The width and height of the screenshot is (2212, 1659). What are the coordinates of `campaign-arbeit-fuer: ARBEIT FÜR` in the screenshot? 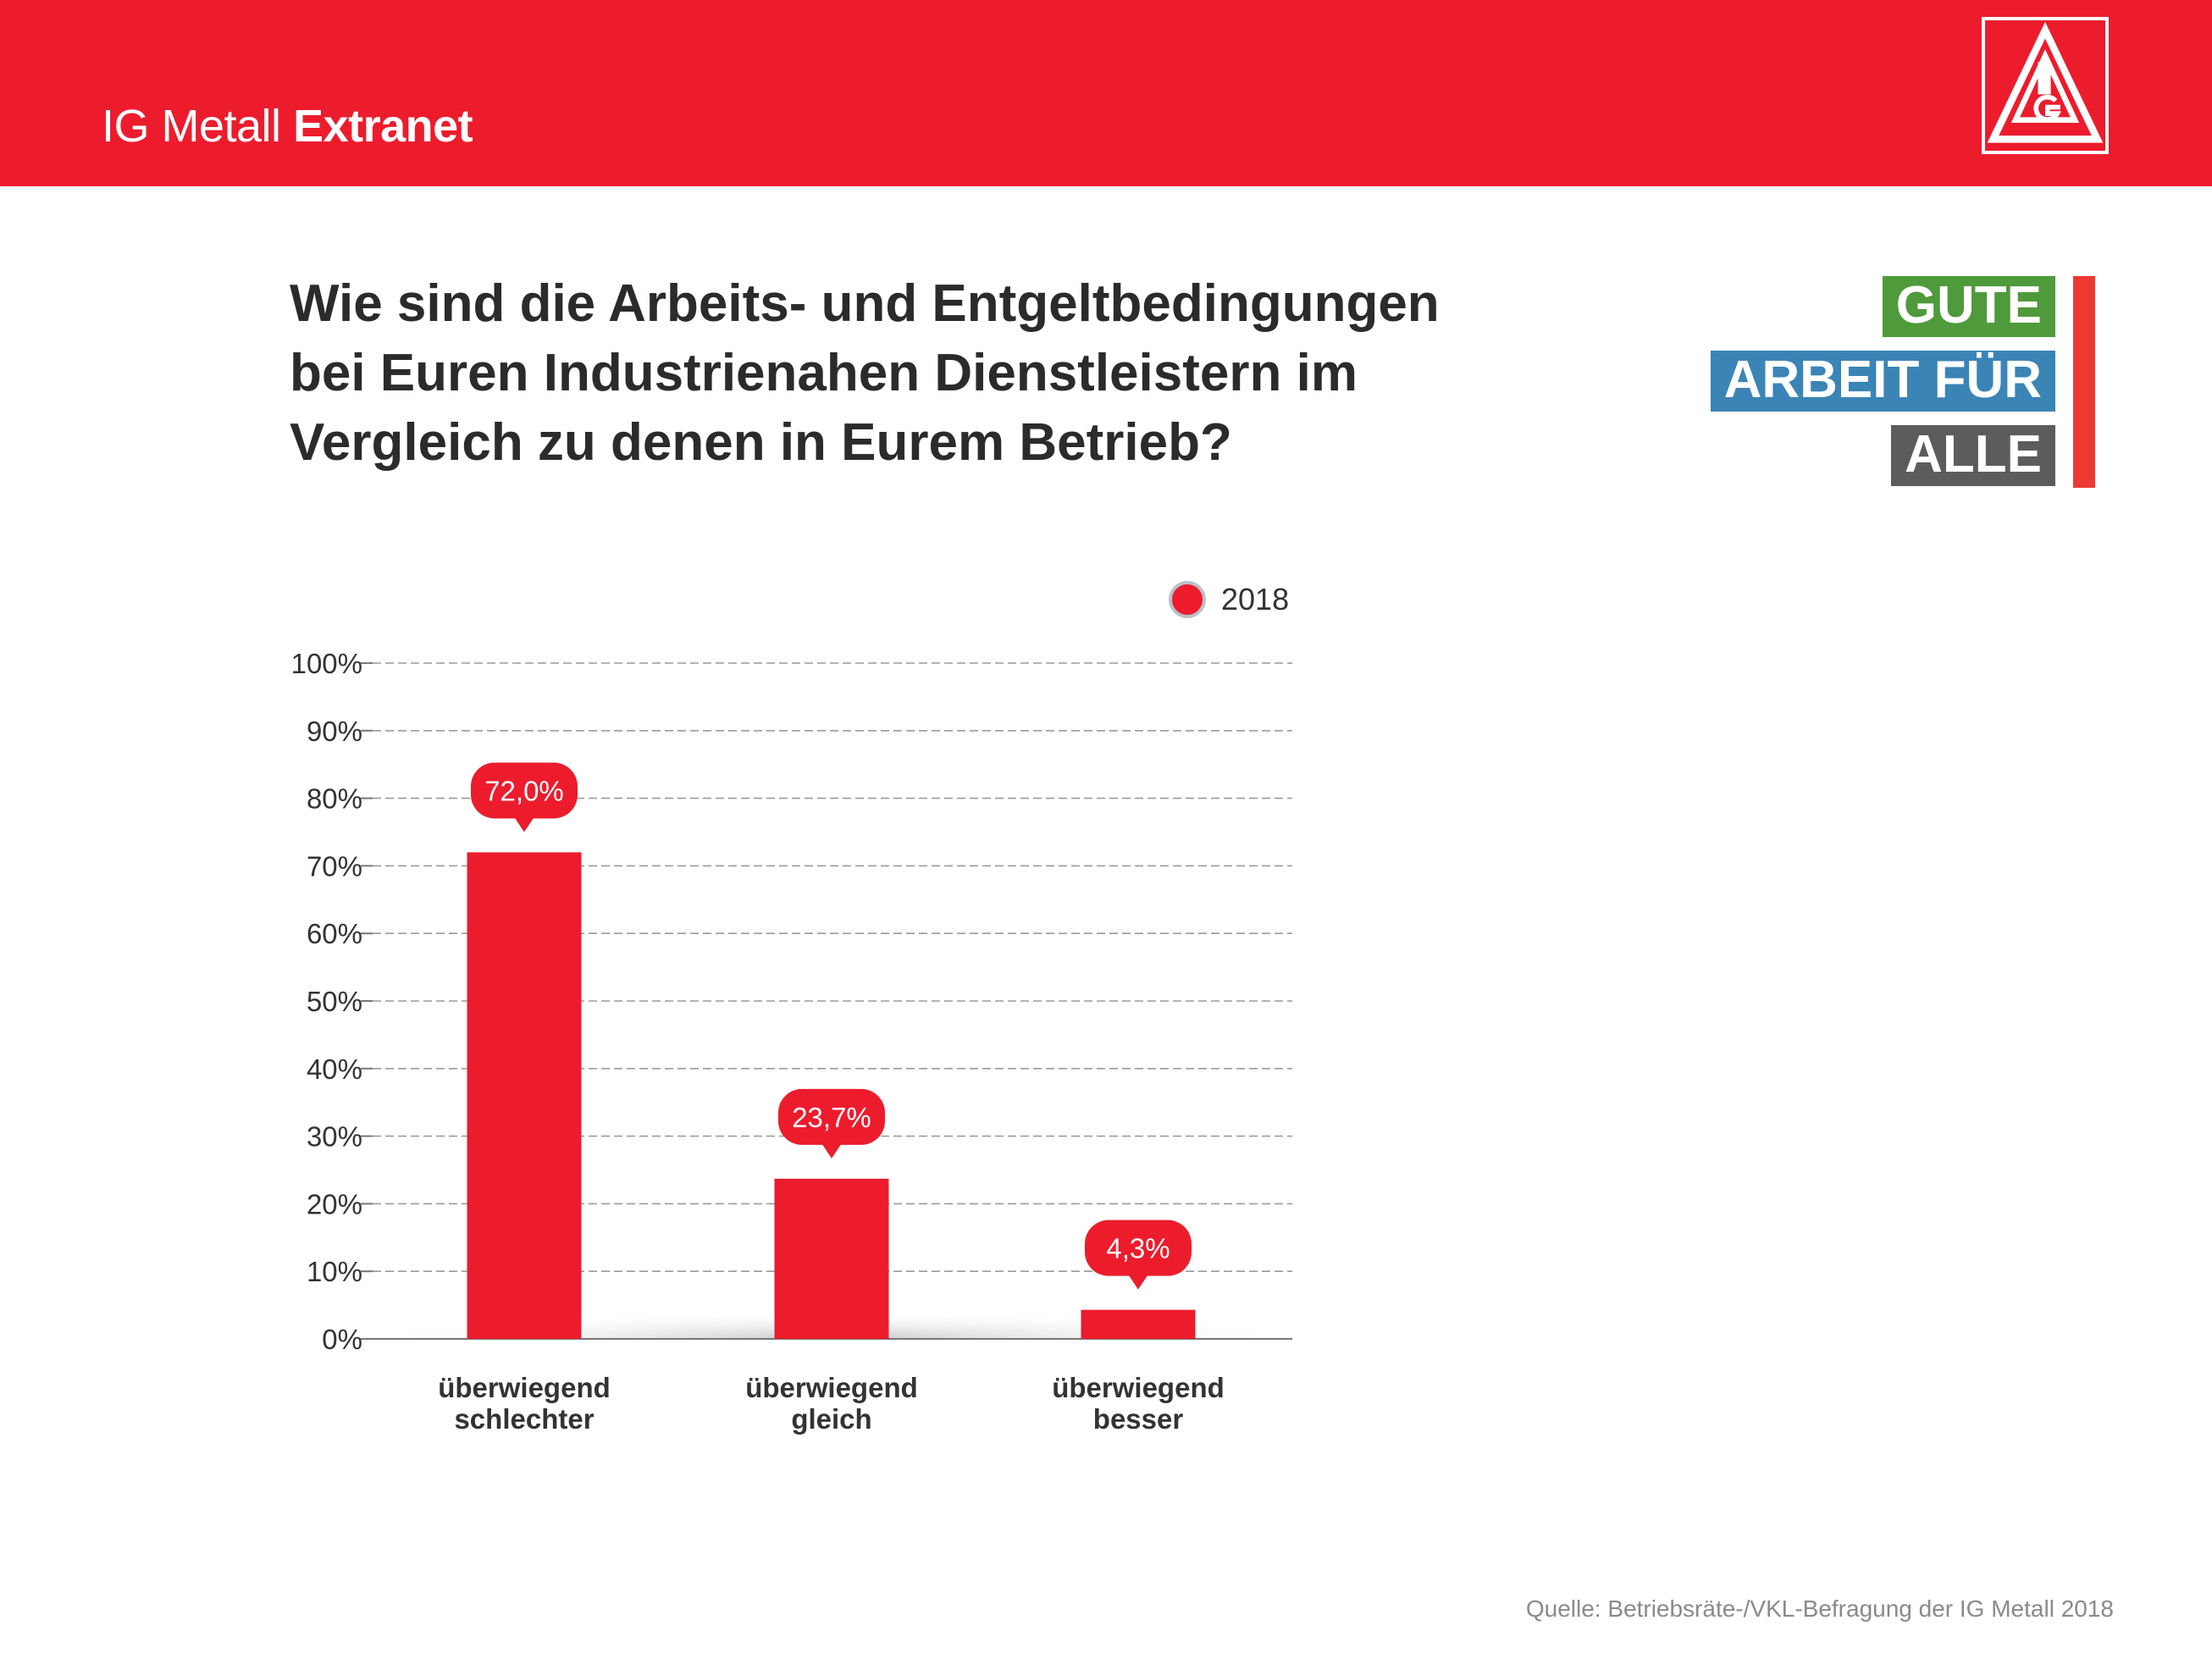 It's located at (1882, 381).